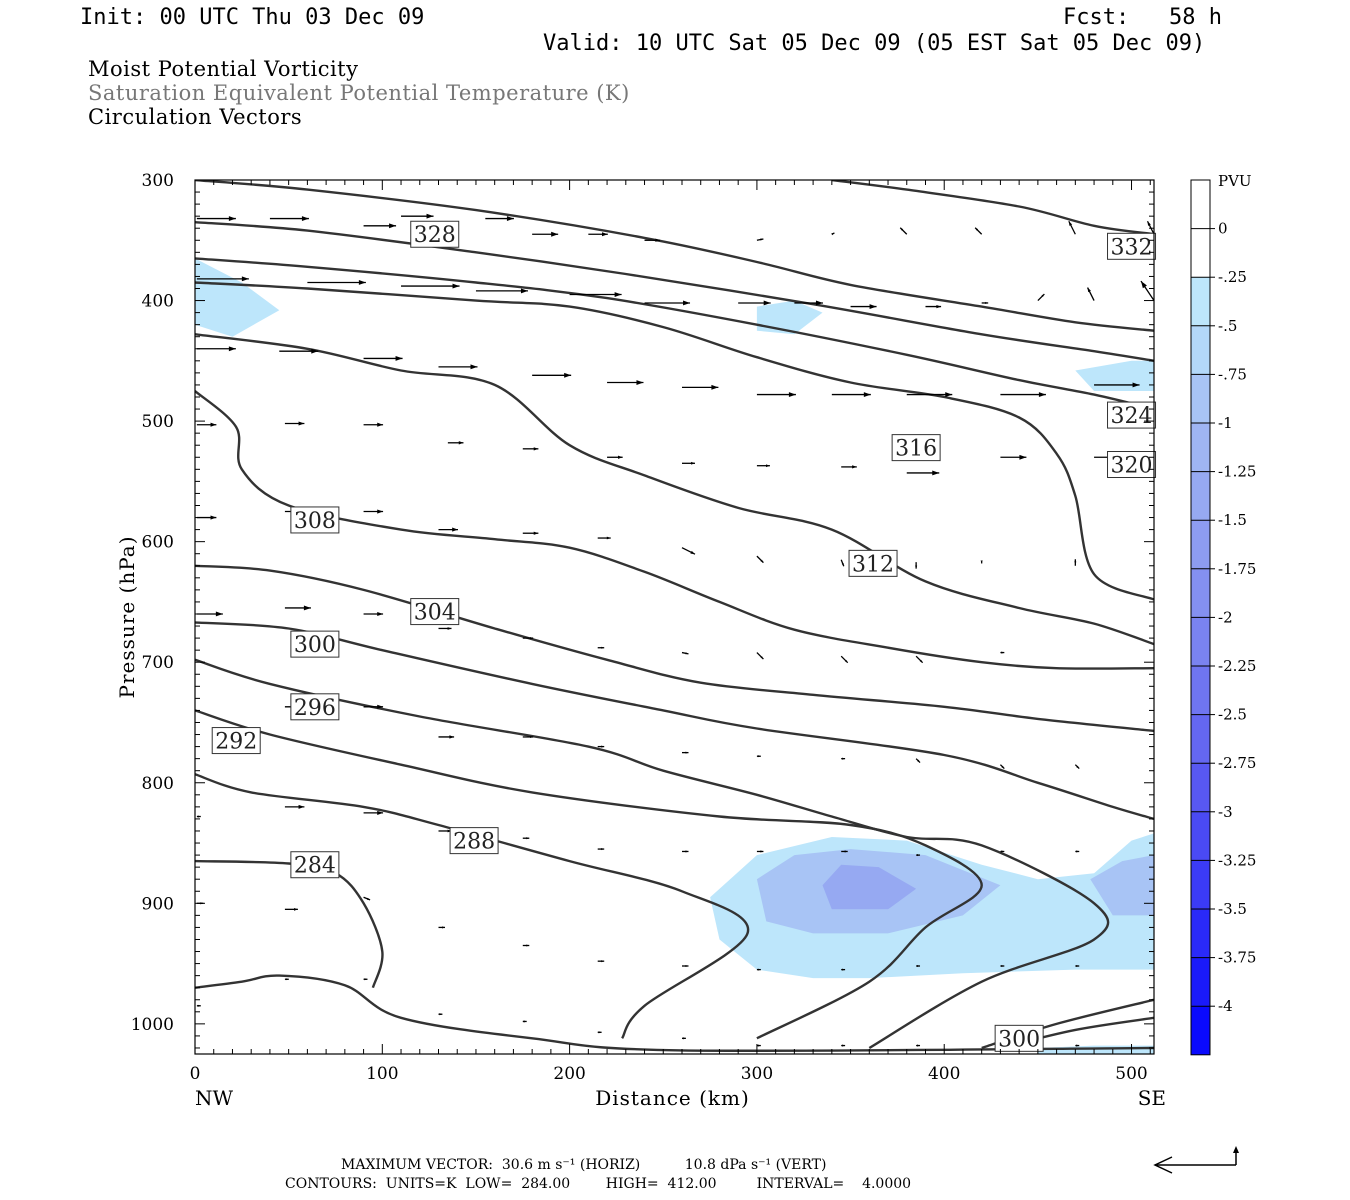  I want to click on y-tick-label: 400, so click(158, 302).